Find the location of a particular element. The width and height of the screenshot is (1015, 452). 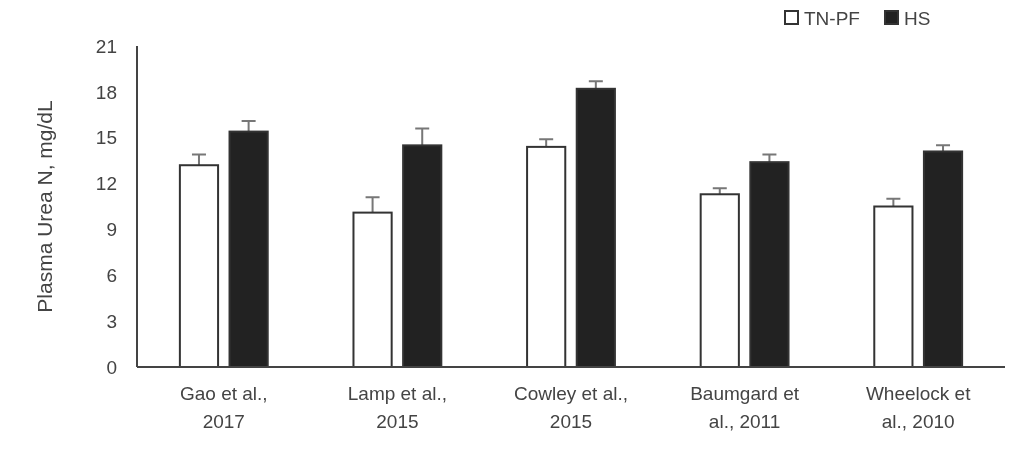

y-tick-label: 15 is located at coordinates (106, 138).